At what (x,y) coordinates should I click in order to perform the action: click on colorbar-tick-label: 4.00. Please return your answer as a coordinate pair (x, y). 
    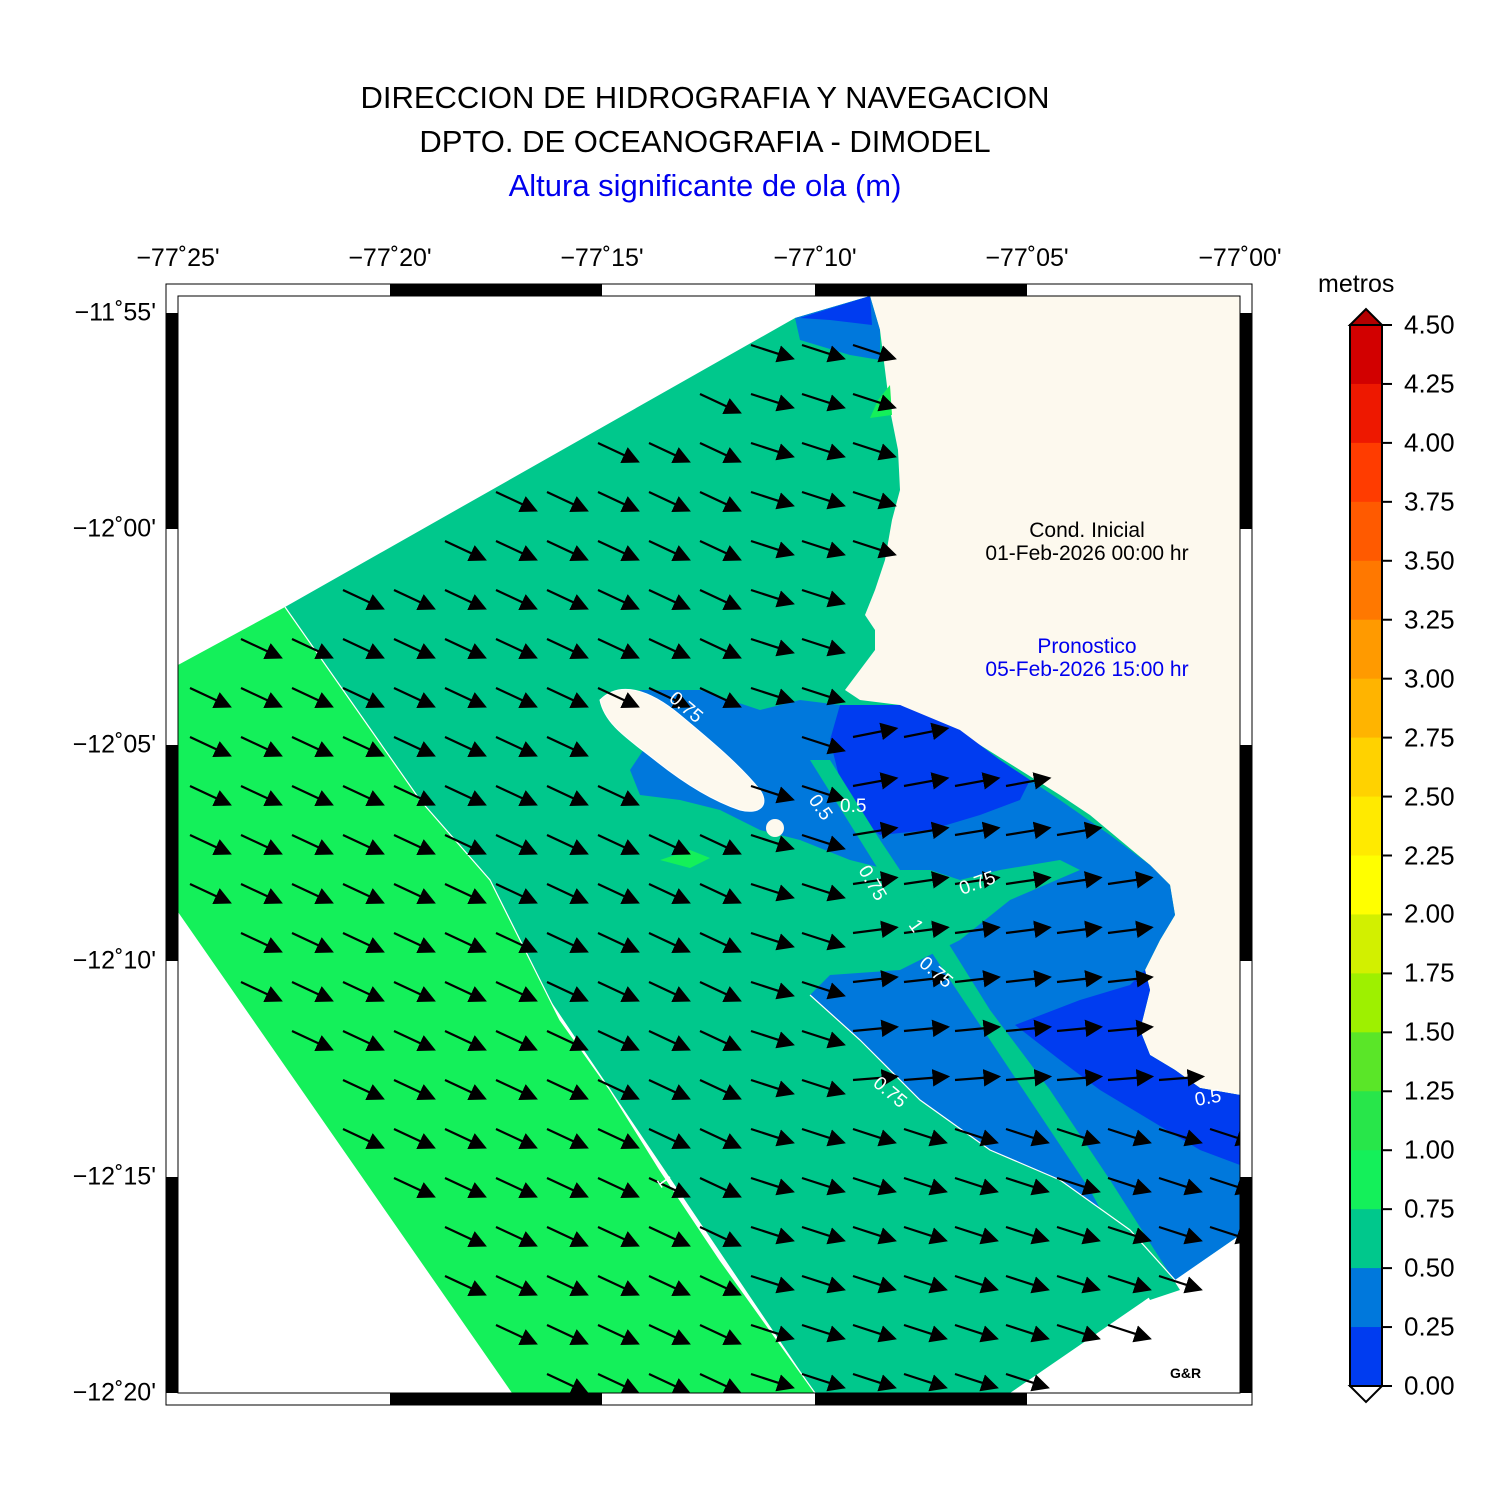
    Looking at the image, I should click on (1429, 442).